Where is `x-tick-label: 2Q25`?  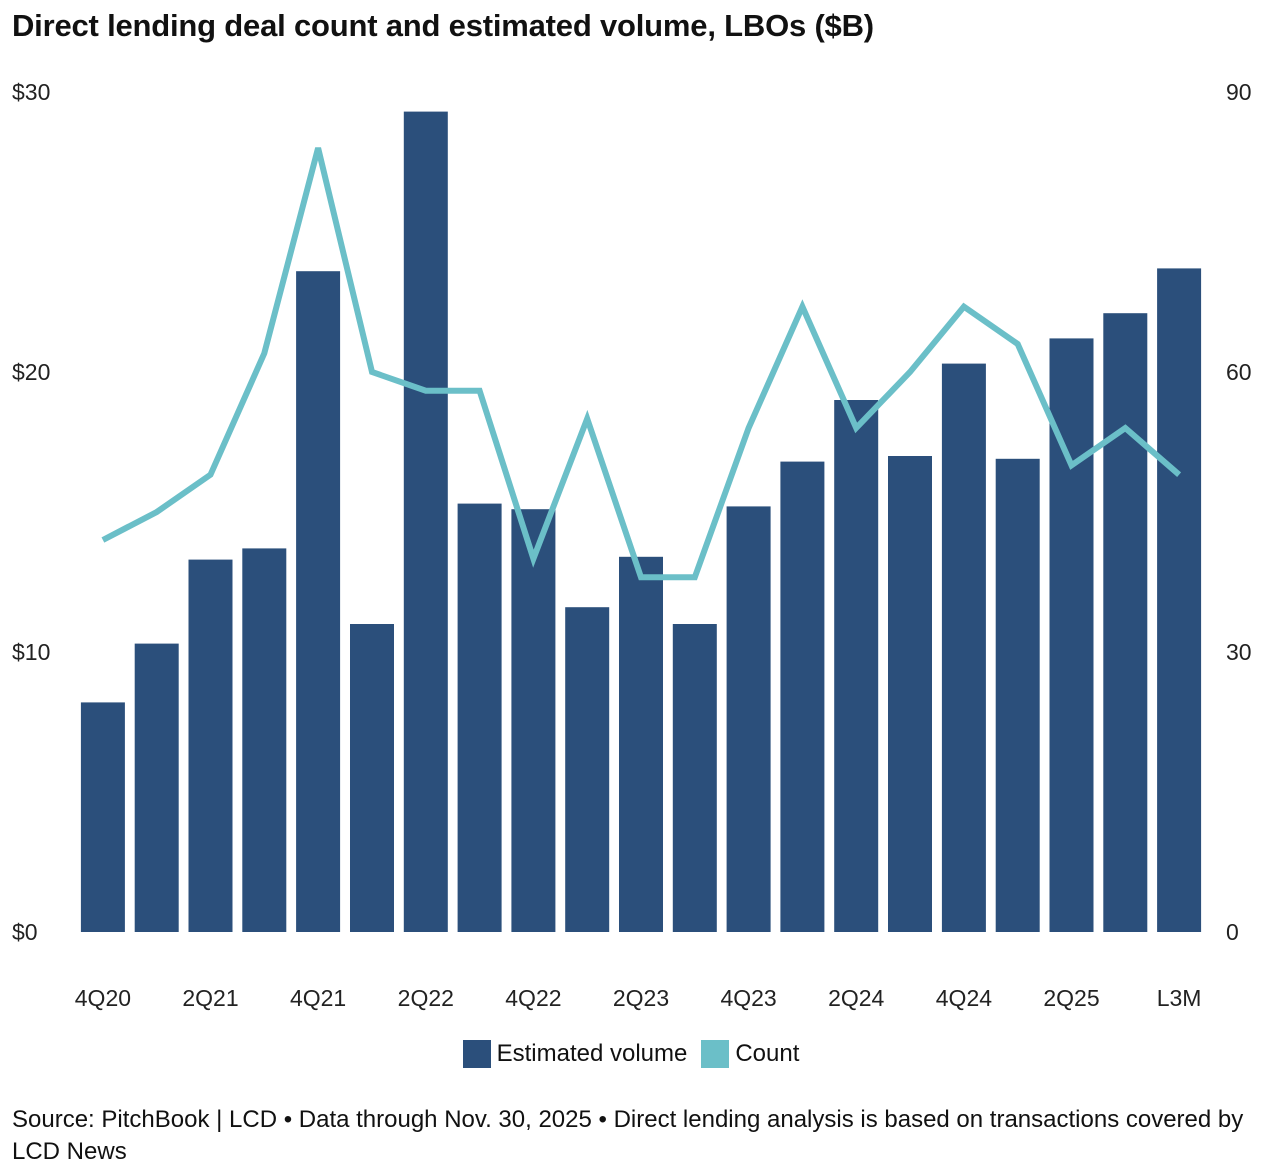
x-tick-label: 2Q25 is located at coordinates (1071, 998).